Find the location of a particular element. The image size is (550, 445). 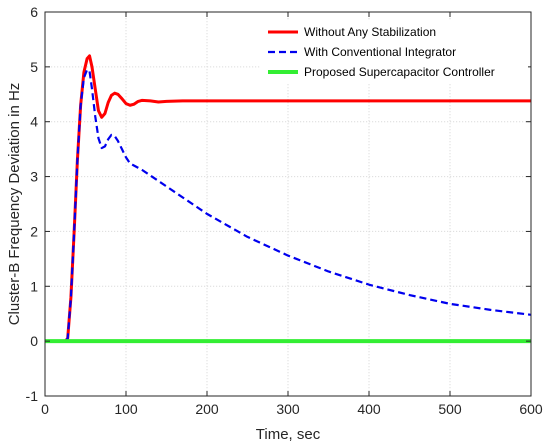

legend-label-1: Without Any Stabilization is located at coordinates (370, 32).